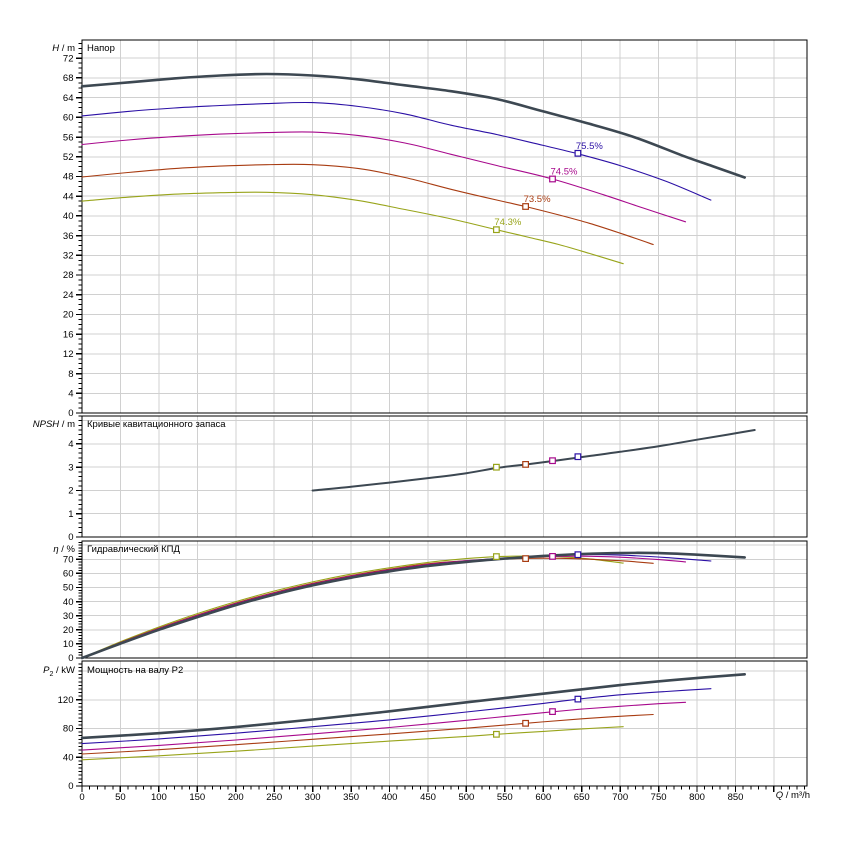 Image resolution: width=850 pixels, height=850 pixels. I want to click on y-tick-label: 80, so click(68, 729).